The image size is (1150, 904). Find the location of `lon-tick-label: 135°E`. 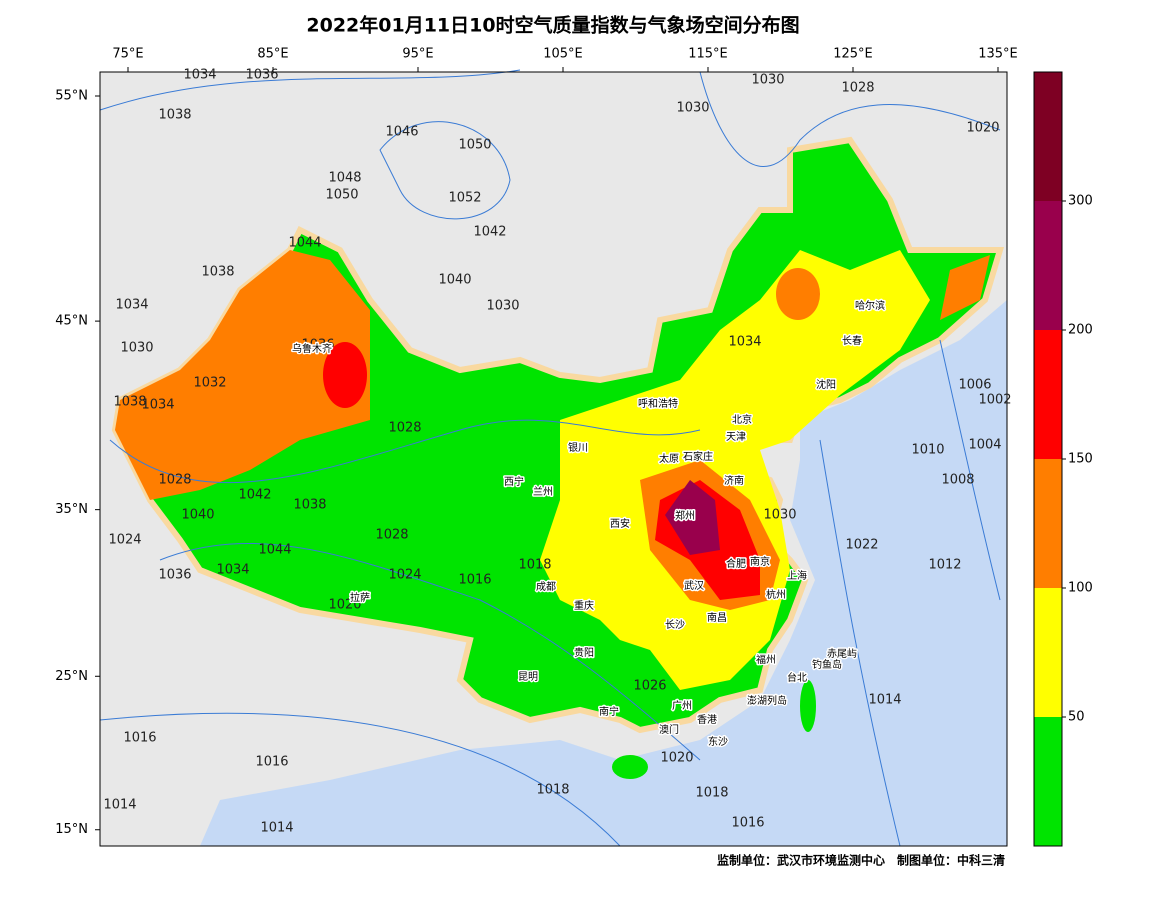

lon-tick-label: 135°E is located at coordinates (998, 54).